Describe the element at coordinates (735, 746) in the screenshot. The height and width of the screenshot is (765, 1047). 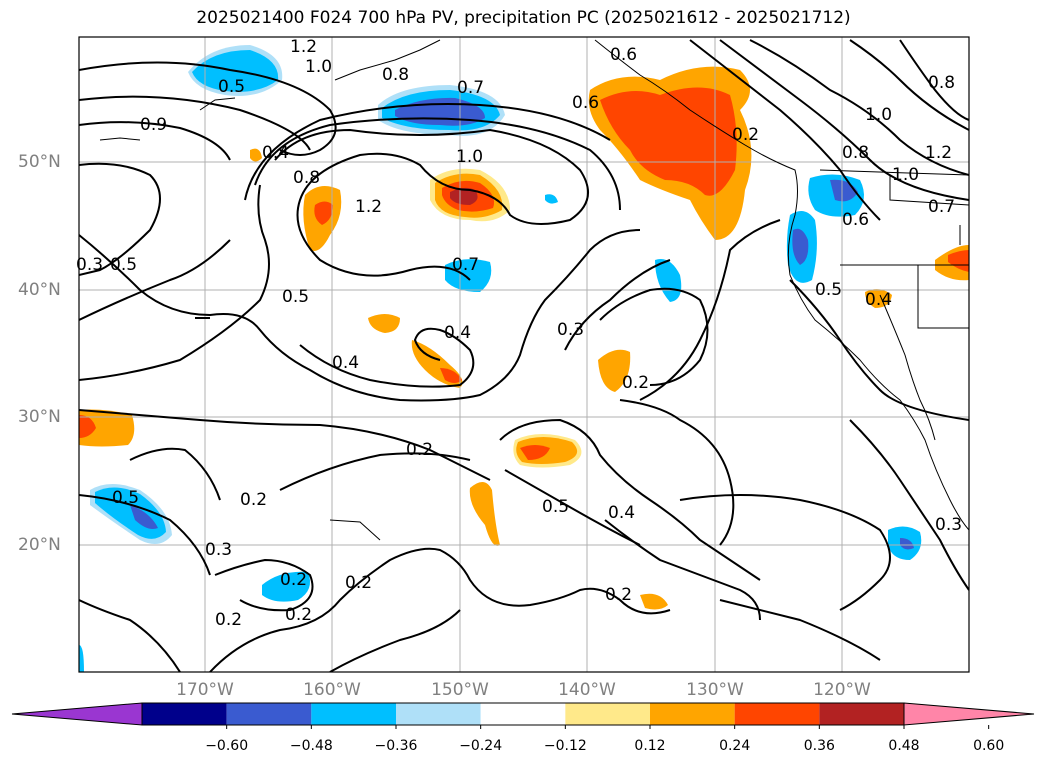
I see `colorbar-tick-label: 0.24` at that location.